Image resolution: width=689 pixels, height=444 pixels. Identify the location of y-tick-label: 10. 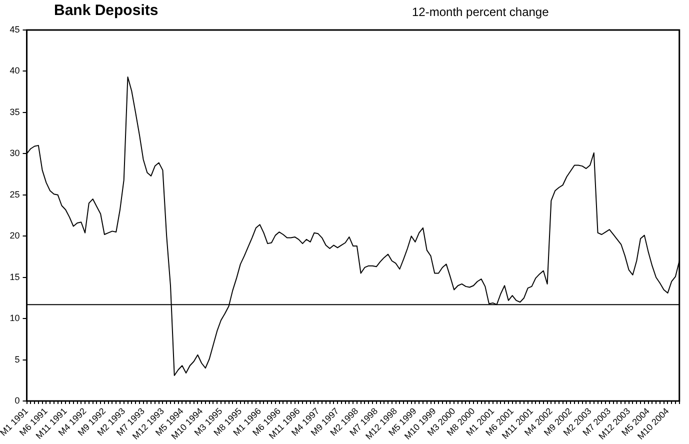
(15, 318).